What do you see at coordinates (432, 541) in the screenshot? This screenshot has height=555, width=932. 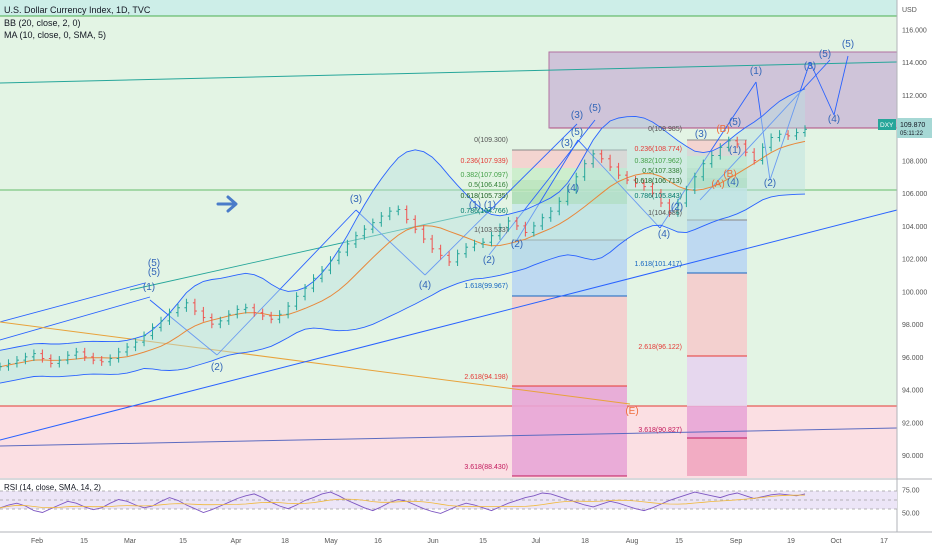 I see `x-tick-label: Jun` at bounding box center [432, 541].